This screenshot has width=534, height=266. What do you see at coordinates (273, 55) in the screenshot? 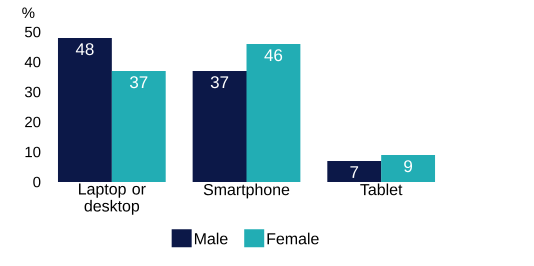
I see `data-label: 46` at bounding box center [273, 55].